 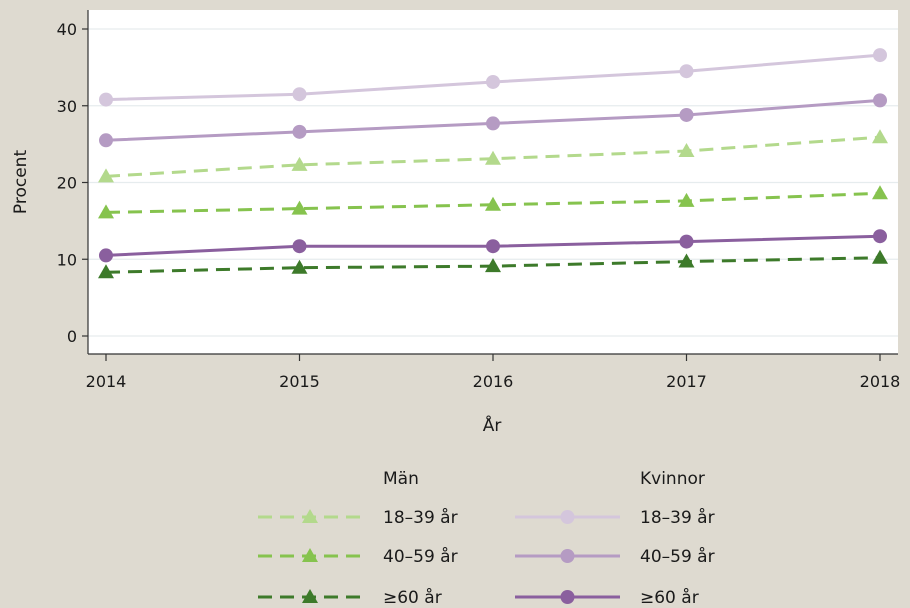 I want to click on y-tick-label: 30, so click(x=67, y=106).